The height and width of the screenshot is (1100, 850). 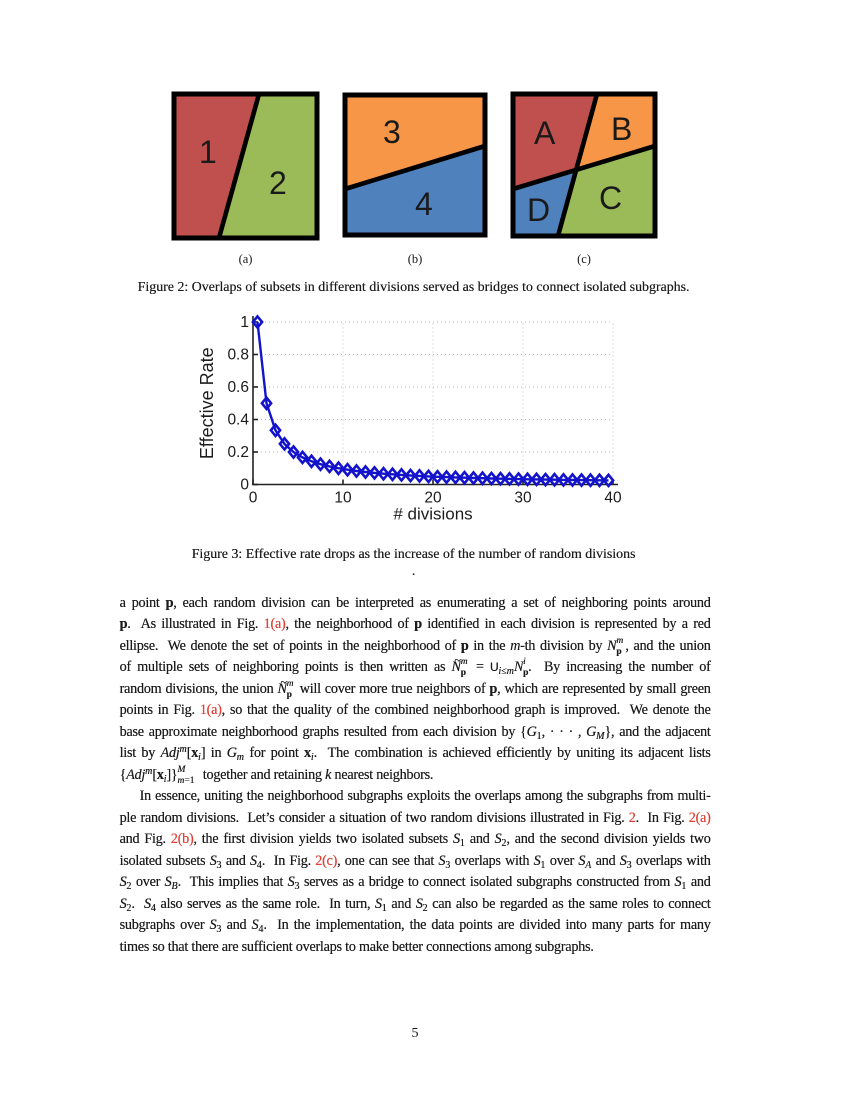 I want to click on svg-text: 0.6, so click(x=238, y=387).